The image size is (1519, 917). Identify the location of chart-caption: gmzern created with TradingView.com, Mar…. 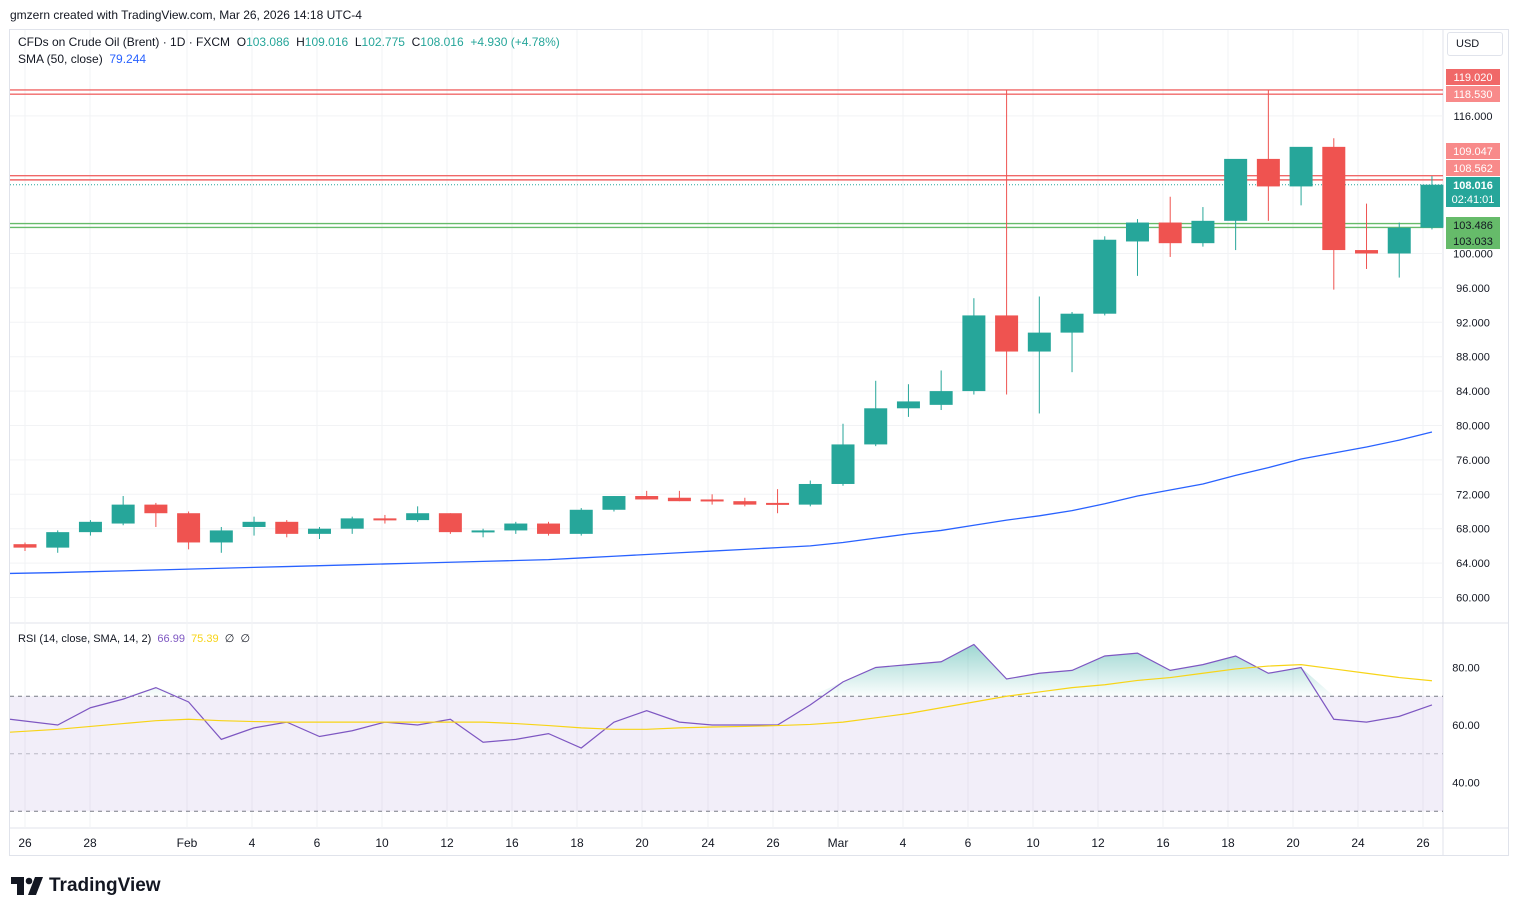
(186, 15).